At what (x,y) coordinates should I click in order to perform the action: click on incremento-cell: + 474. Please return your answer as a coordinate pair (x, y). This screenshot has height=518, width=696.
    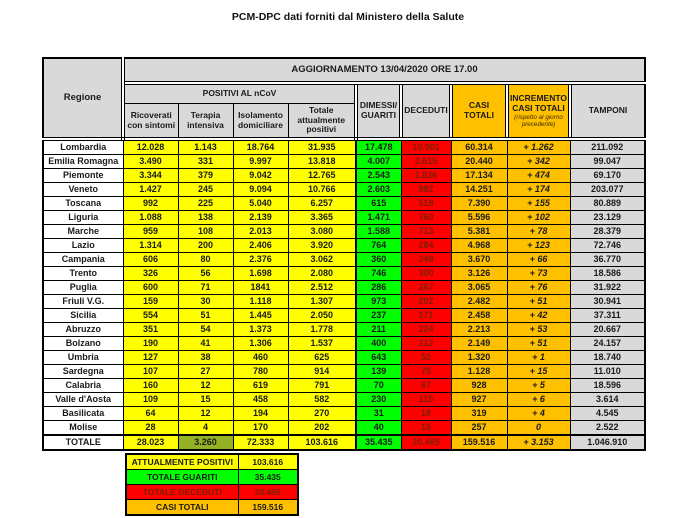
    Looking at the image, I should click on (538, 175).